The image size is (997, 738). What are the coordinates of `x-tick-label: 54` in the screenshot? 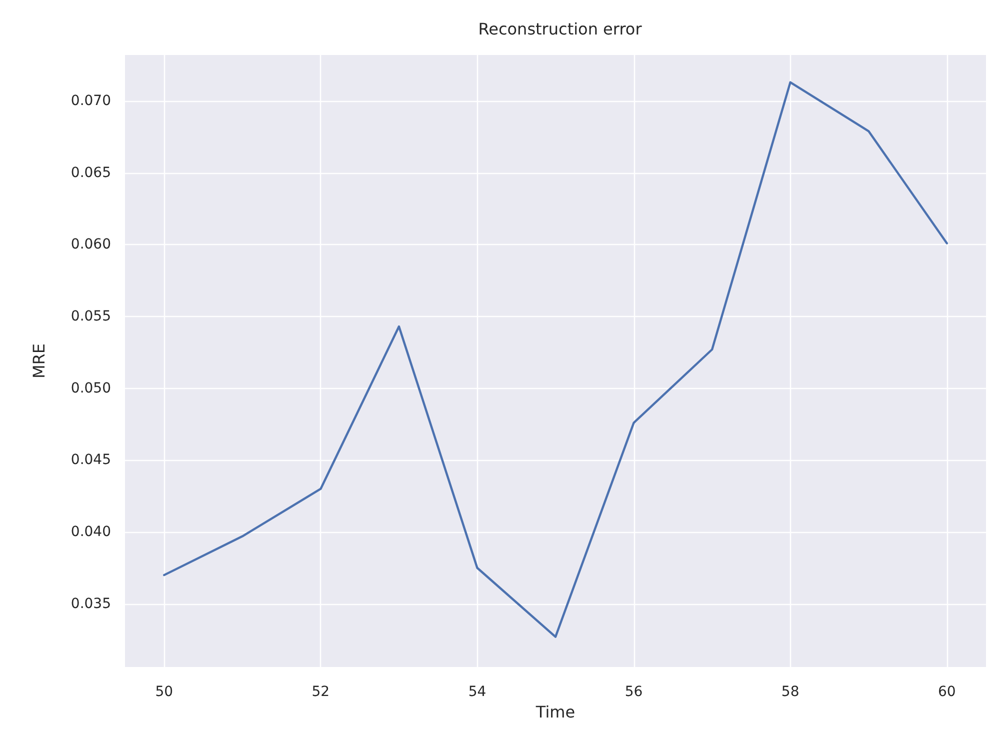 It's located at (477, 692).